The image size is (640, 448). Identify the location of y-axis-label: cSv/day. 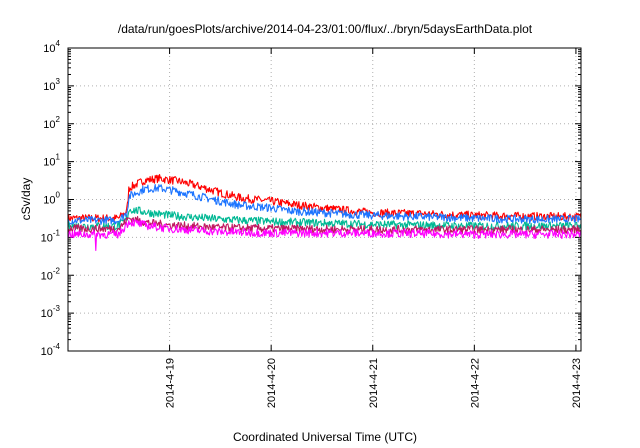
(26, 199).